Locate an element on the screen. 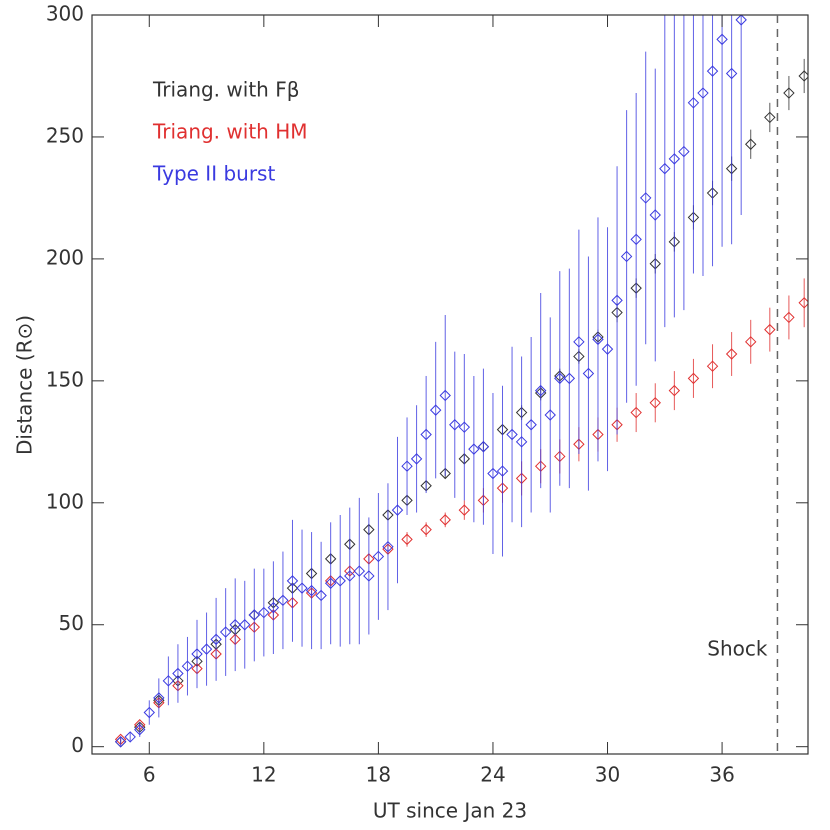 This screenshot has width=830, height=830. x-tick-label: 36 is located at coordinates (721, 775).